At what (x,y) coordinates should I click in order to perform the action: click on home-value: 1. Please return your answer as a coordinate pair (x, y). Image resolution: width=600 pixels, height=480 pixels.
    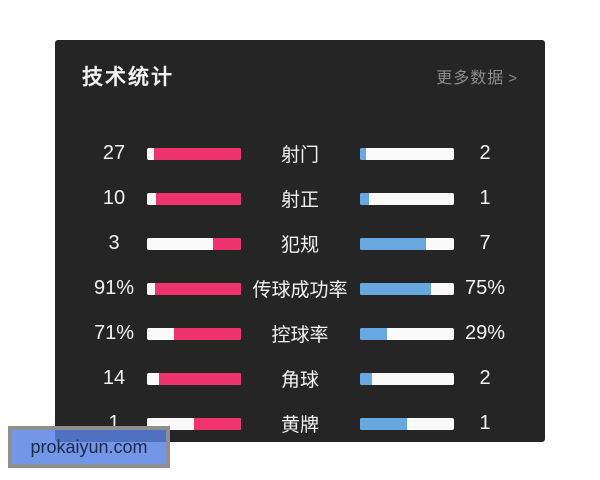
    Looking at the image, I should click on (114, 423).